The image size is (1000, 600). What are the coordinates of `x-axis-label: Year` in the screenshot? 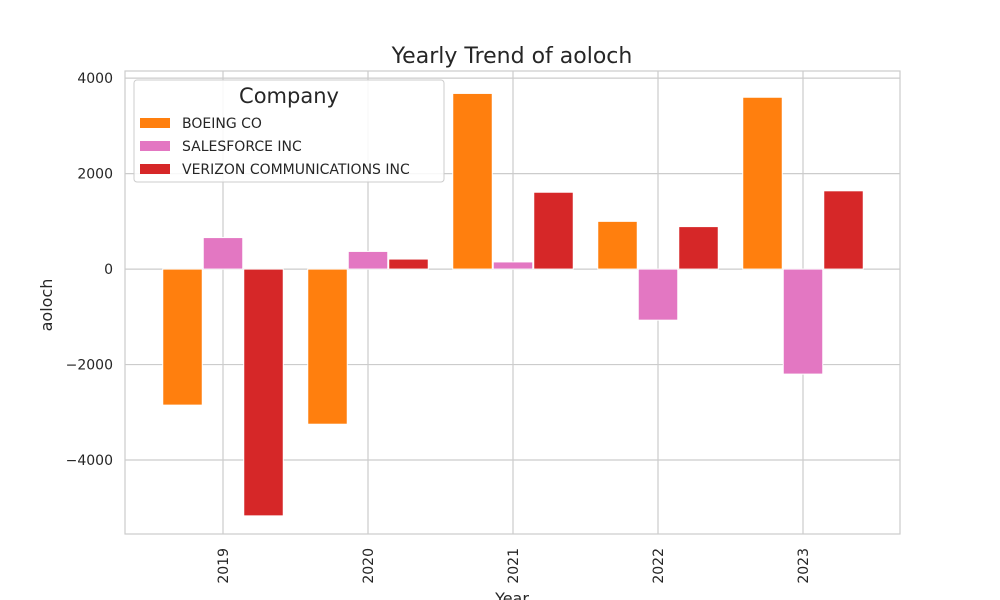 It's located at (511, 594).